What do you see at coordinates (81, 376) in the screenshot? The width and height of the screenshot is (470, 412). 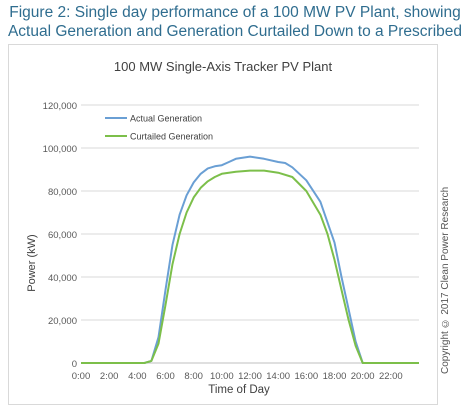 I see `x-tick-label: 0:00` at bounding box center [81, 376].